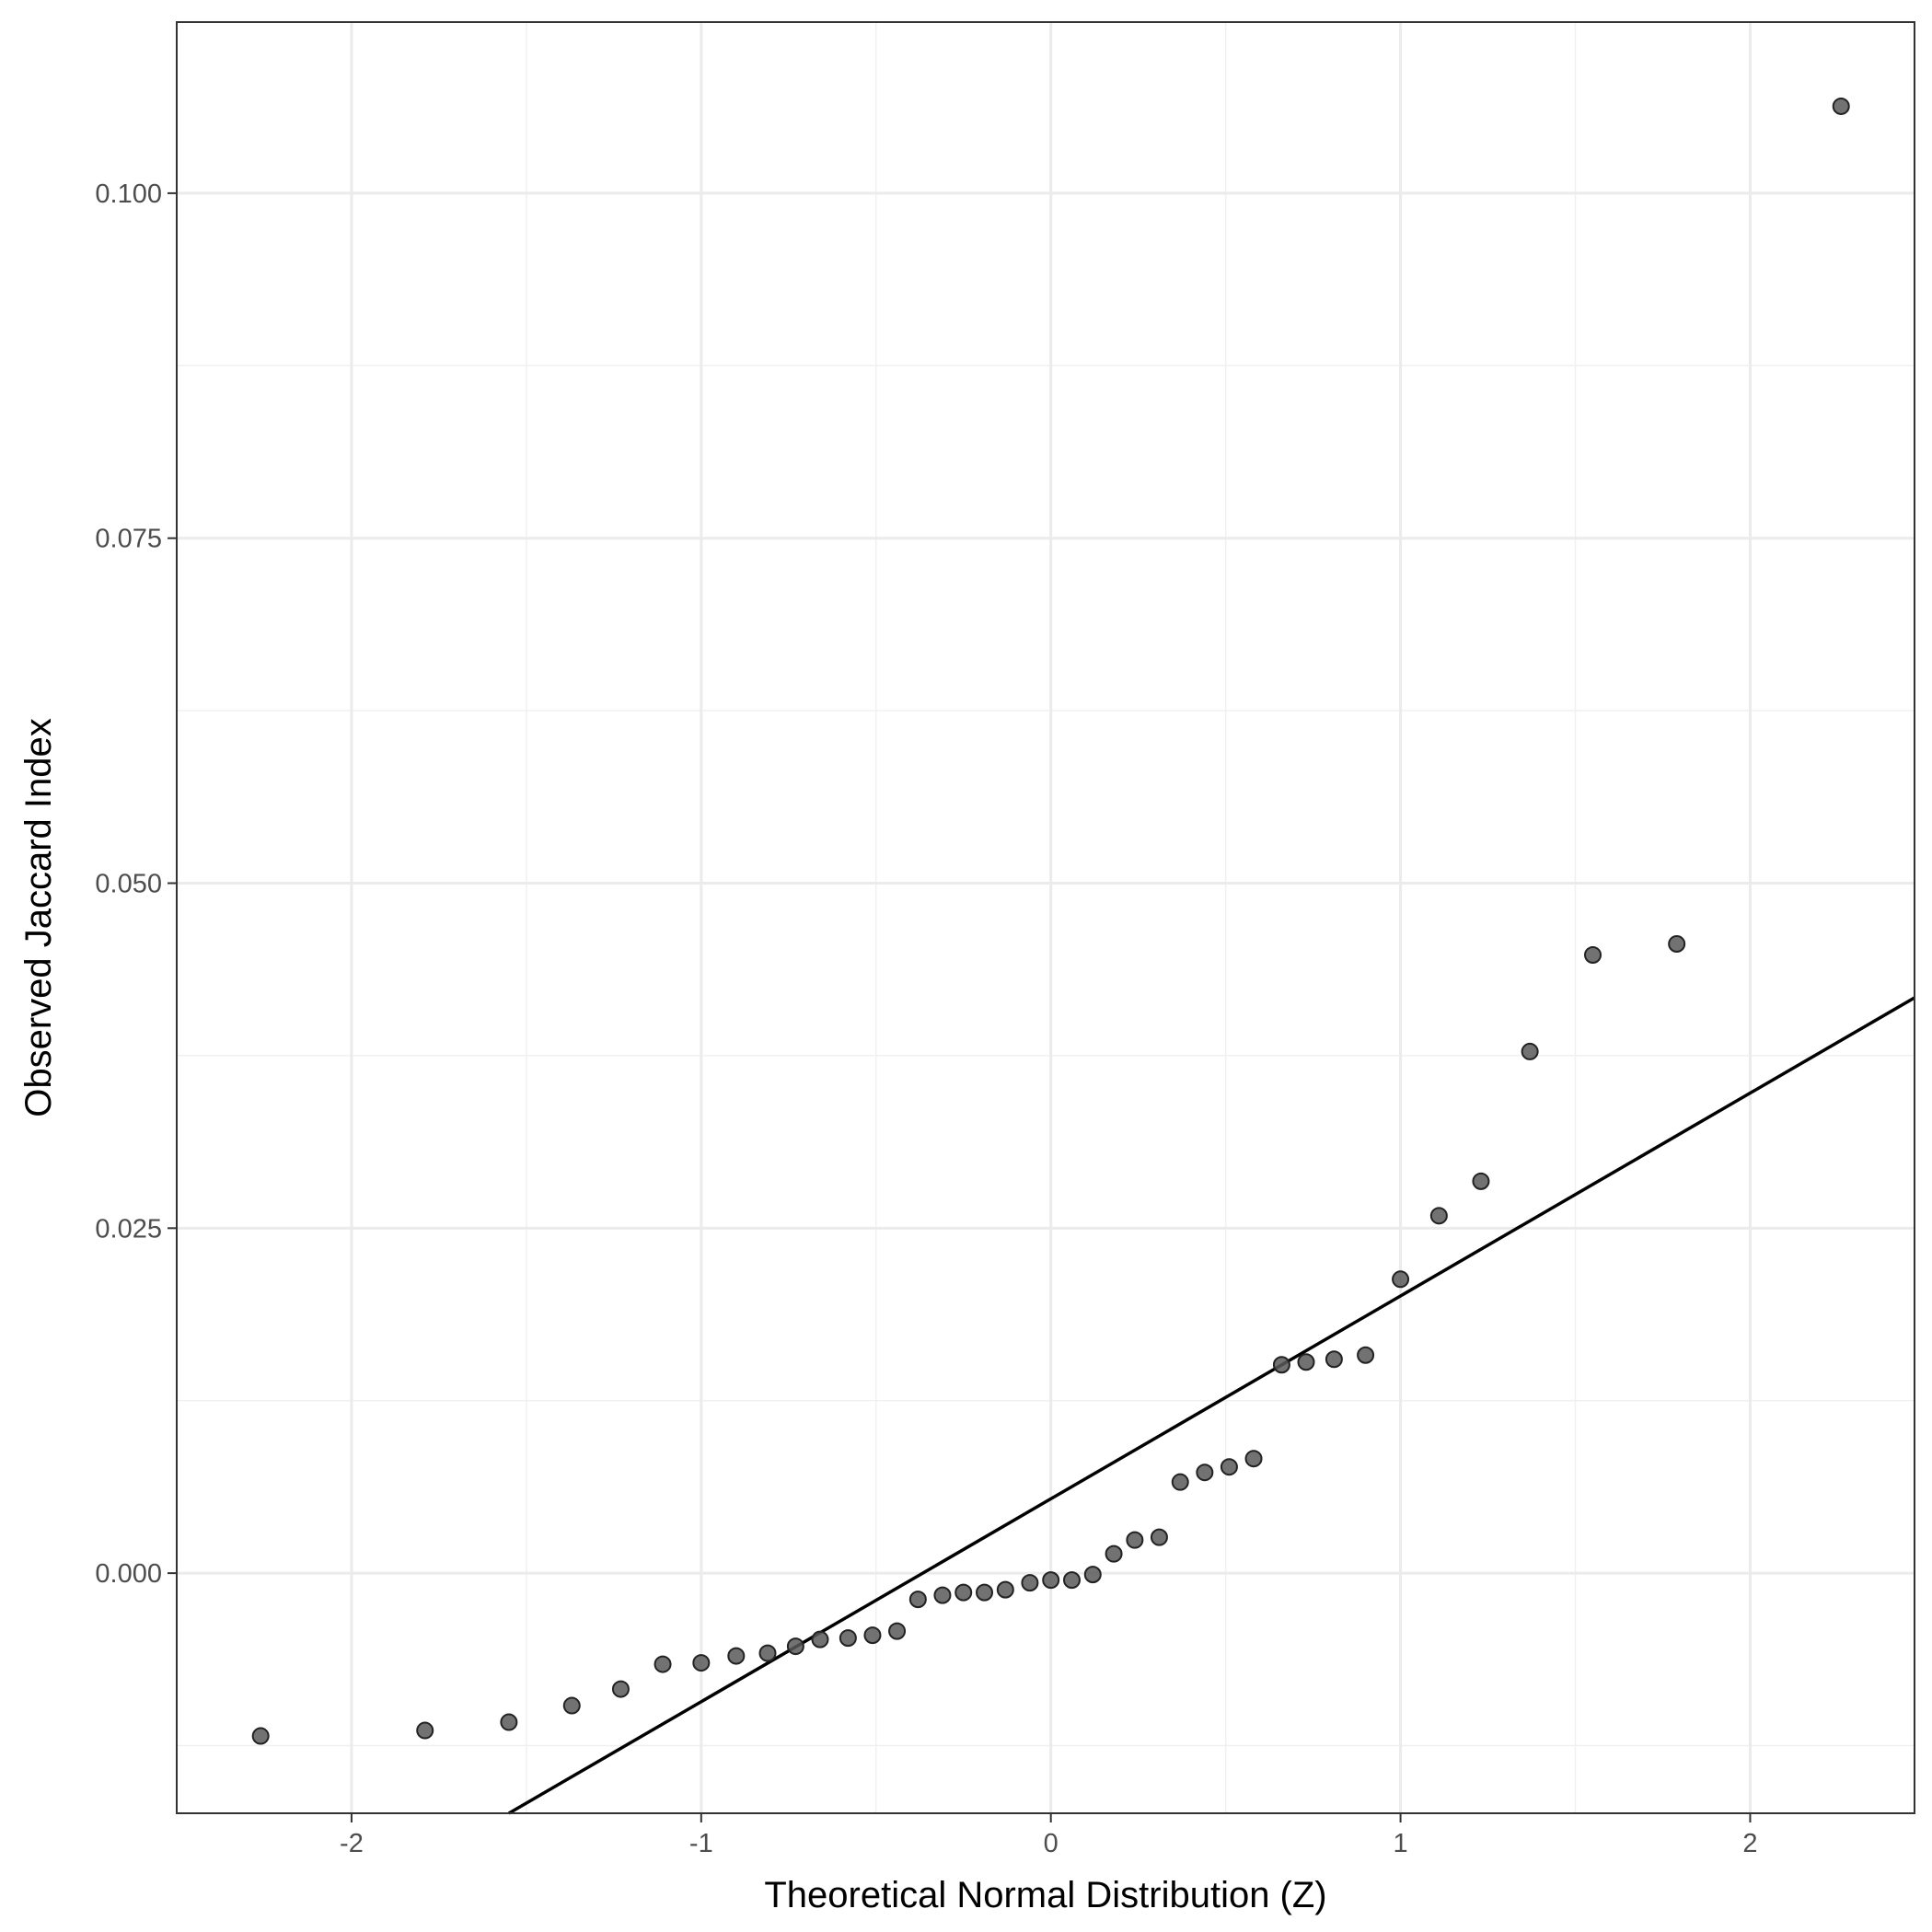 Image resolution: width=1932 pixels, height=1932 pixels. Describe the element at coordinates (38, 918) in the screenshot. I see `y-axis-title: Observed Jaccard Index` at that location.